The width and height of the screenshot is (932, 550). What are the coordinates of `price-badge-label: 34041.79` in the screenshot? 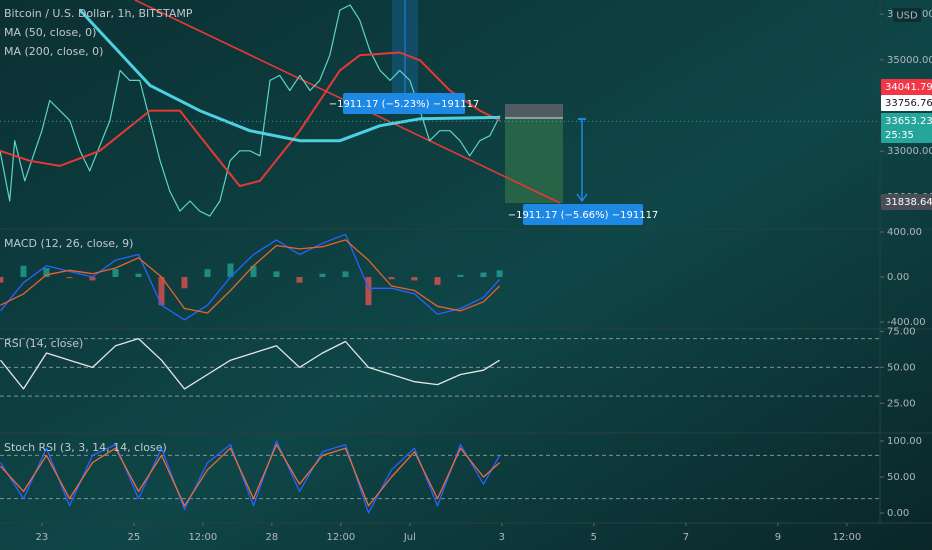 It's located at (908, 87).